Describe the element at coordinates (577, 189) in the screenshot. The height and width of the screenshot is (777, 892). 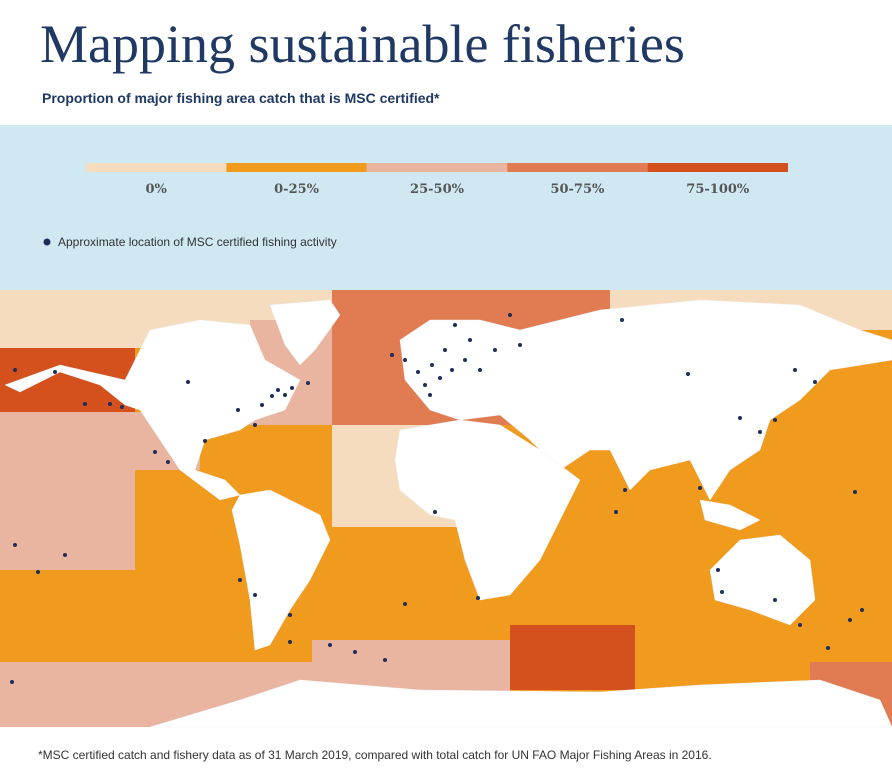
I see `legend-label: 50-75%` at that location.